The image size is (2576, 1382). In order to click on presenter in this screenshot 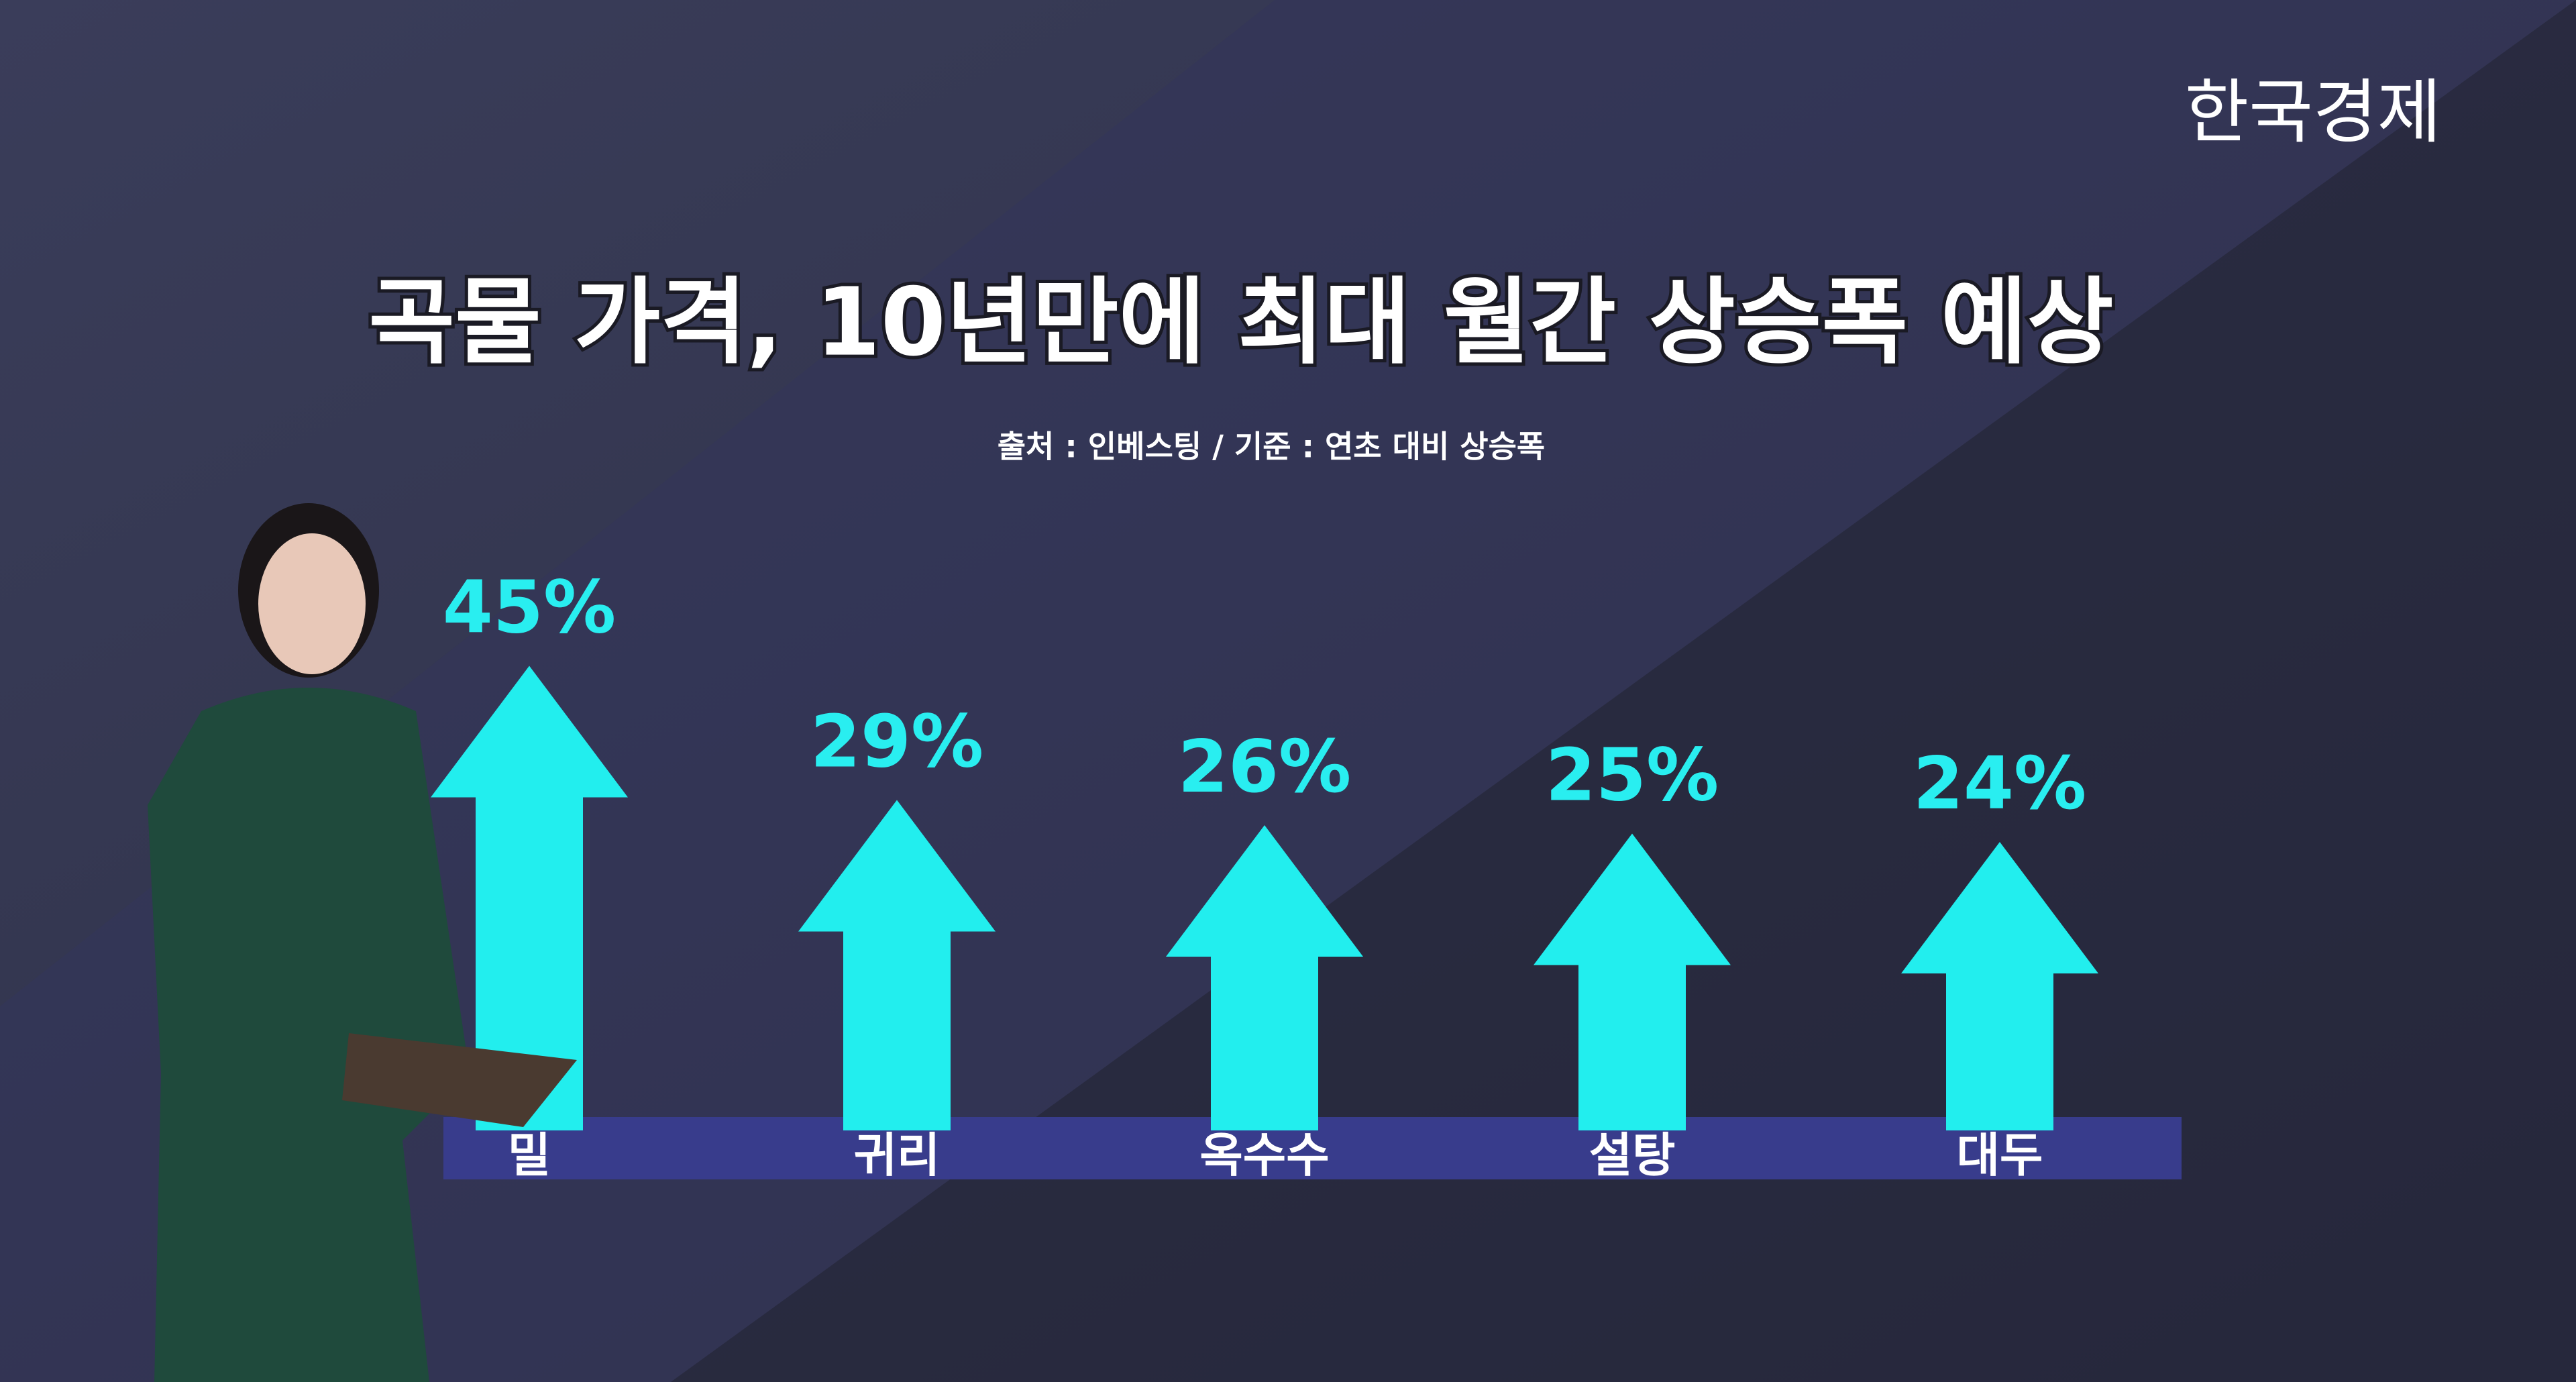, I will do `click(362, 942)`.